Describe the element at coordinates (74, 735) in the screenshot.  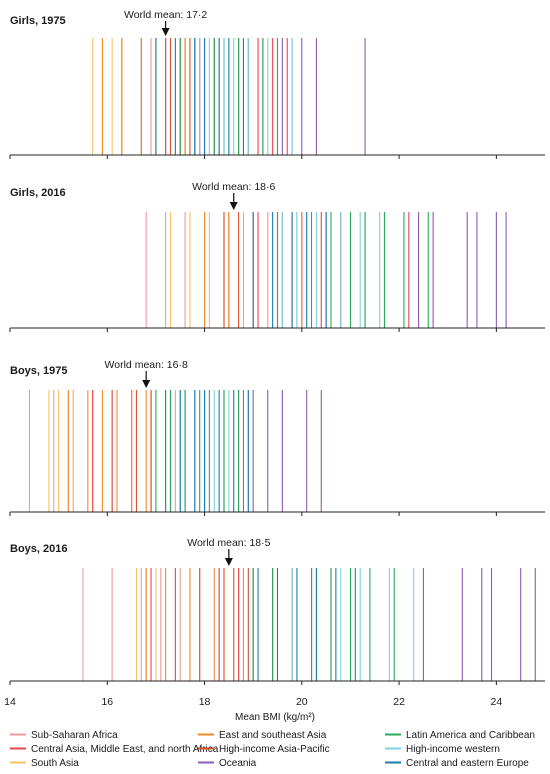
I see `legend-label: Sub-Saharan Africa` at that location.